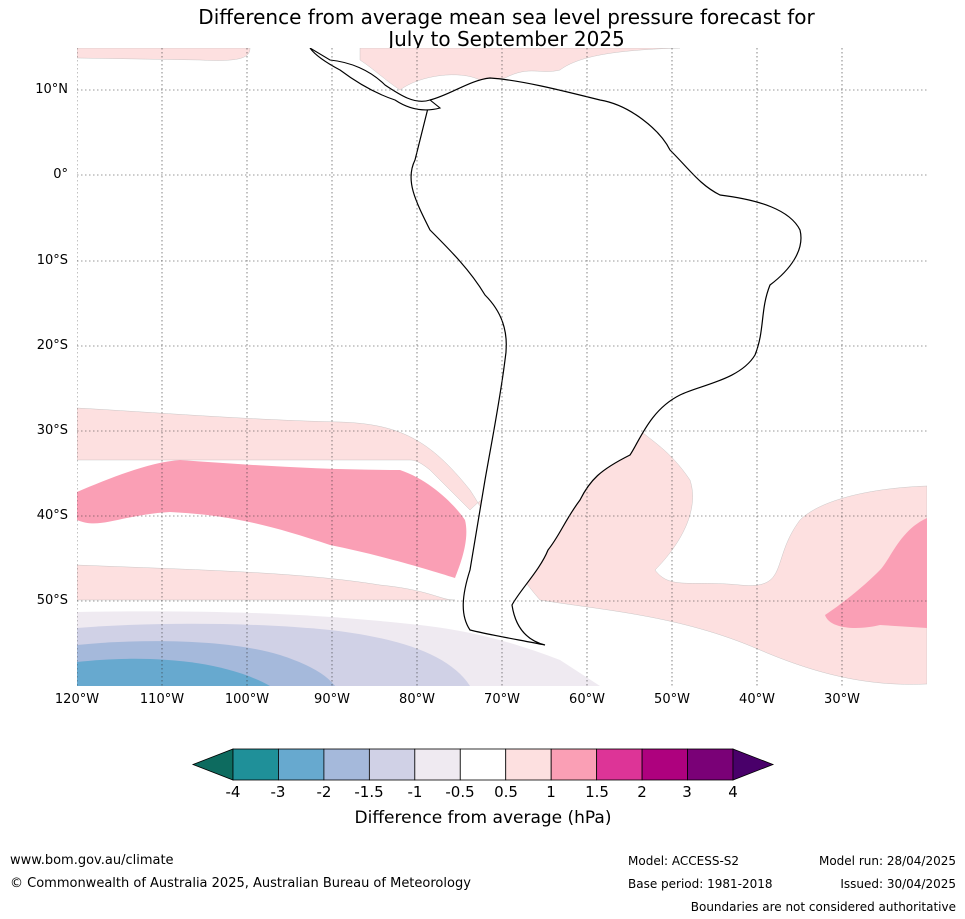 The image size is (965, 919). What do you see at coordinates (672, 699) in the screenshot?
I see `lon-label-50w: 50°W` at bounding box center [672, 699].